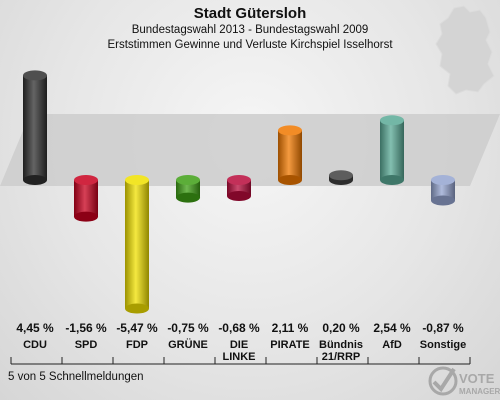  I want to click on bar-cdu, so click(35, 127).